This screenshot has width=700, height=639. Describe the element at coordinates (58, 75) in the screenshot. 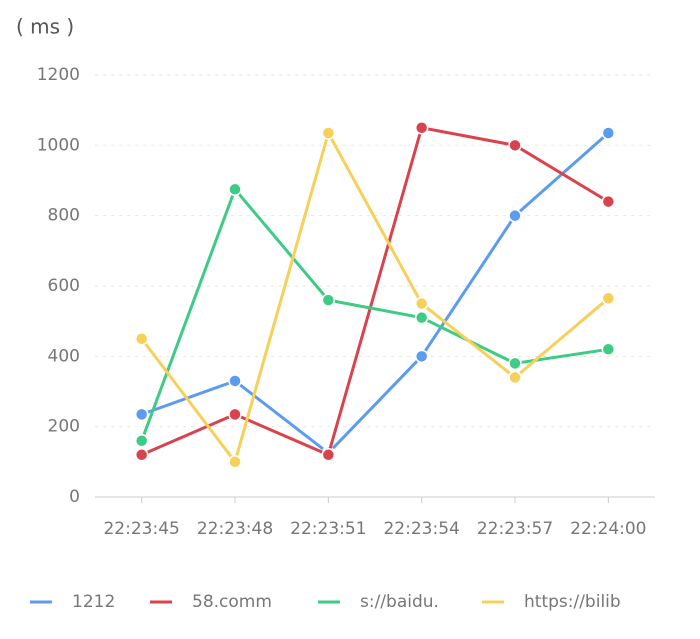

I see `y-tick-label: 1200` at that location.